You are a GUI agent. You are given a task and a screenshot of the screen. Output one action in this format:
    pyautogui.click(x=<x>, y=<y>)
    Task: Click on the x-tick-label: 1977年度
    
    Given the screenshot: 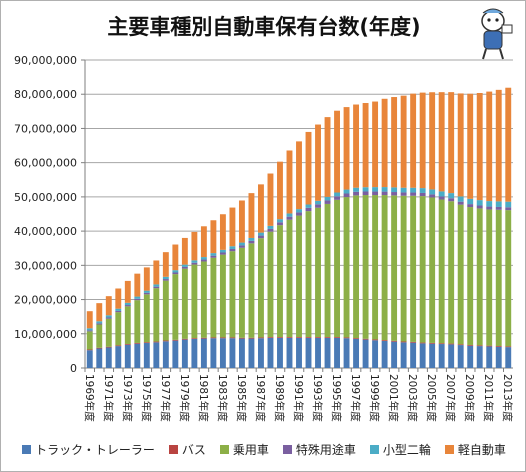 What is the action you would take?
    pyautogui.click(x=165, y=398)
    